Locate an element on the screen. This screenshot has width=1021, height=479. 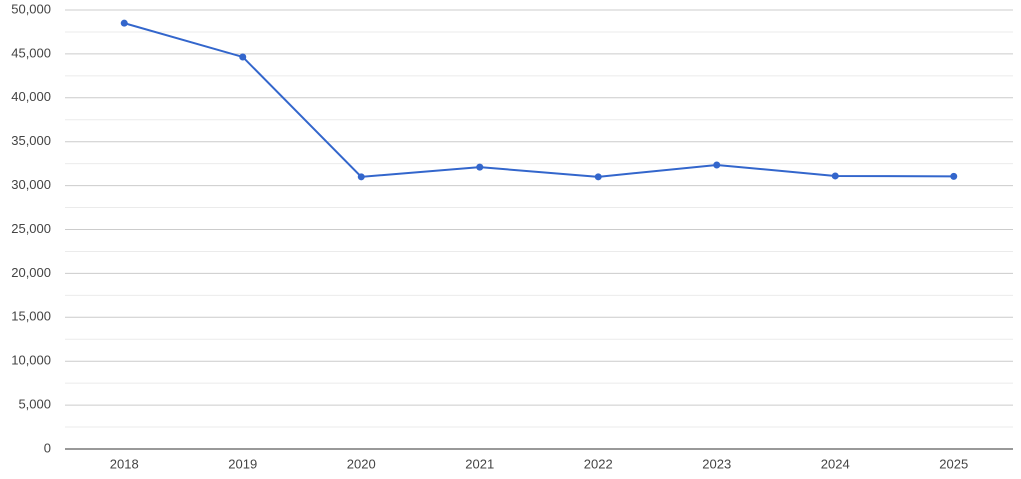
y-tick-label: 20,000 is located at coordinates (31, 272).